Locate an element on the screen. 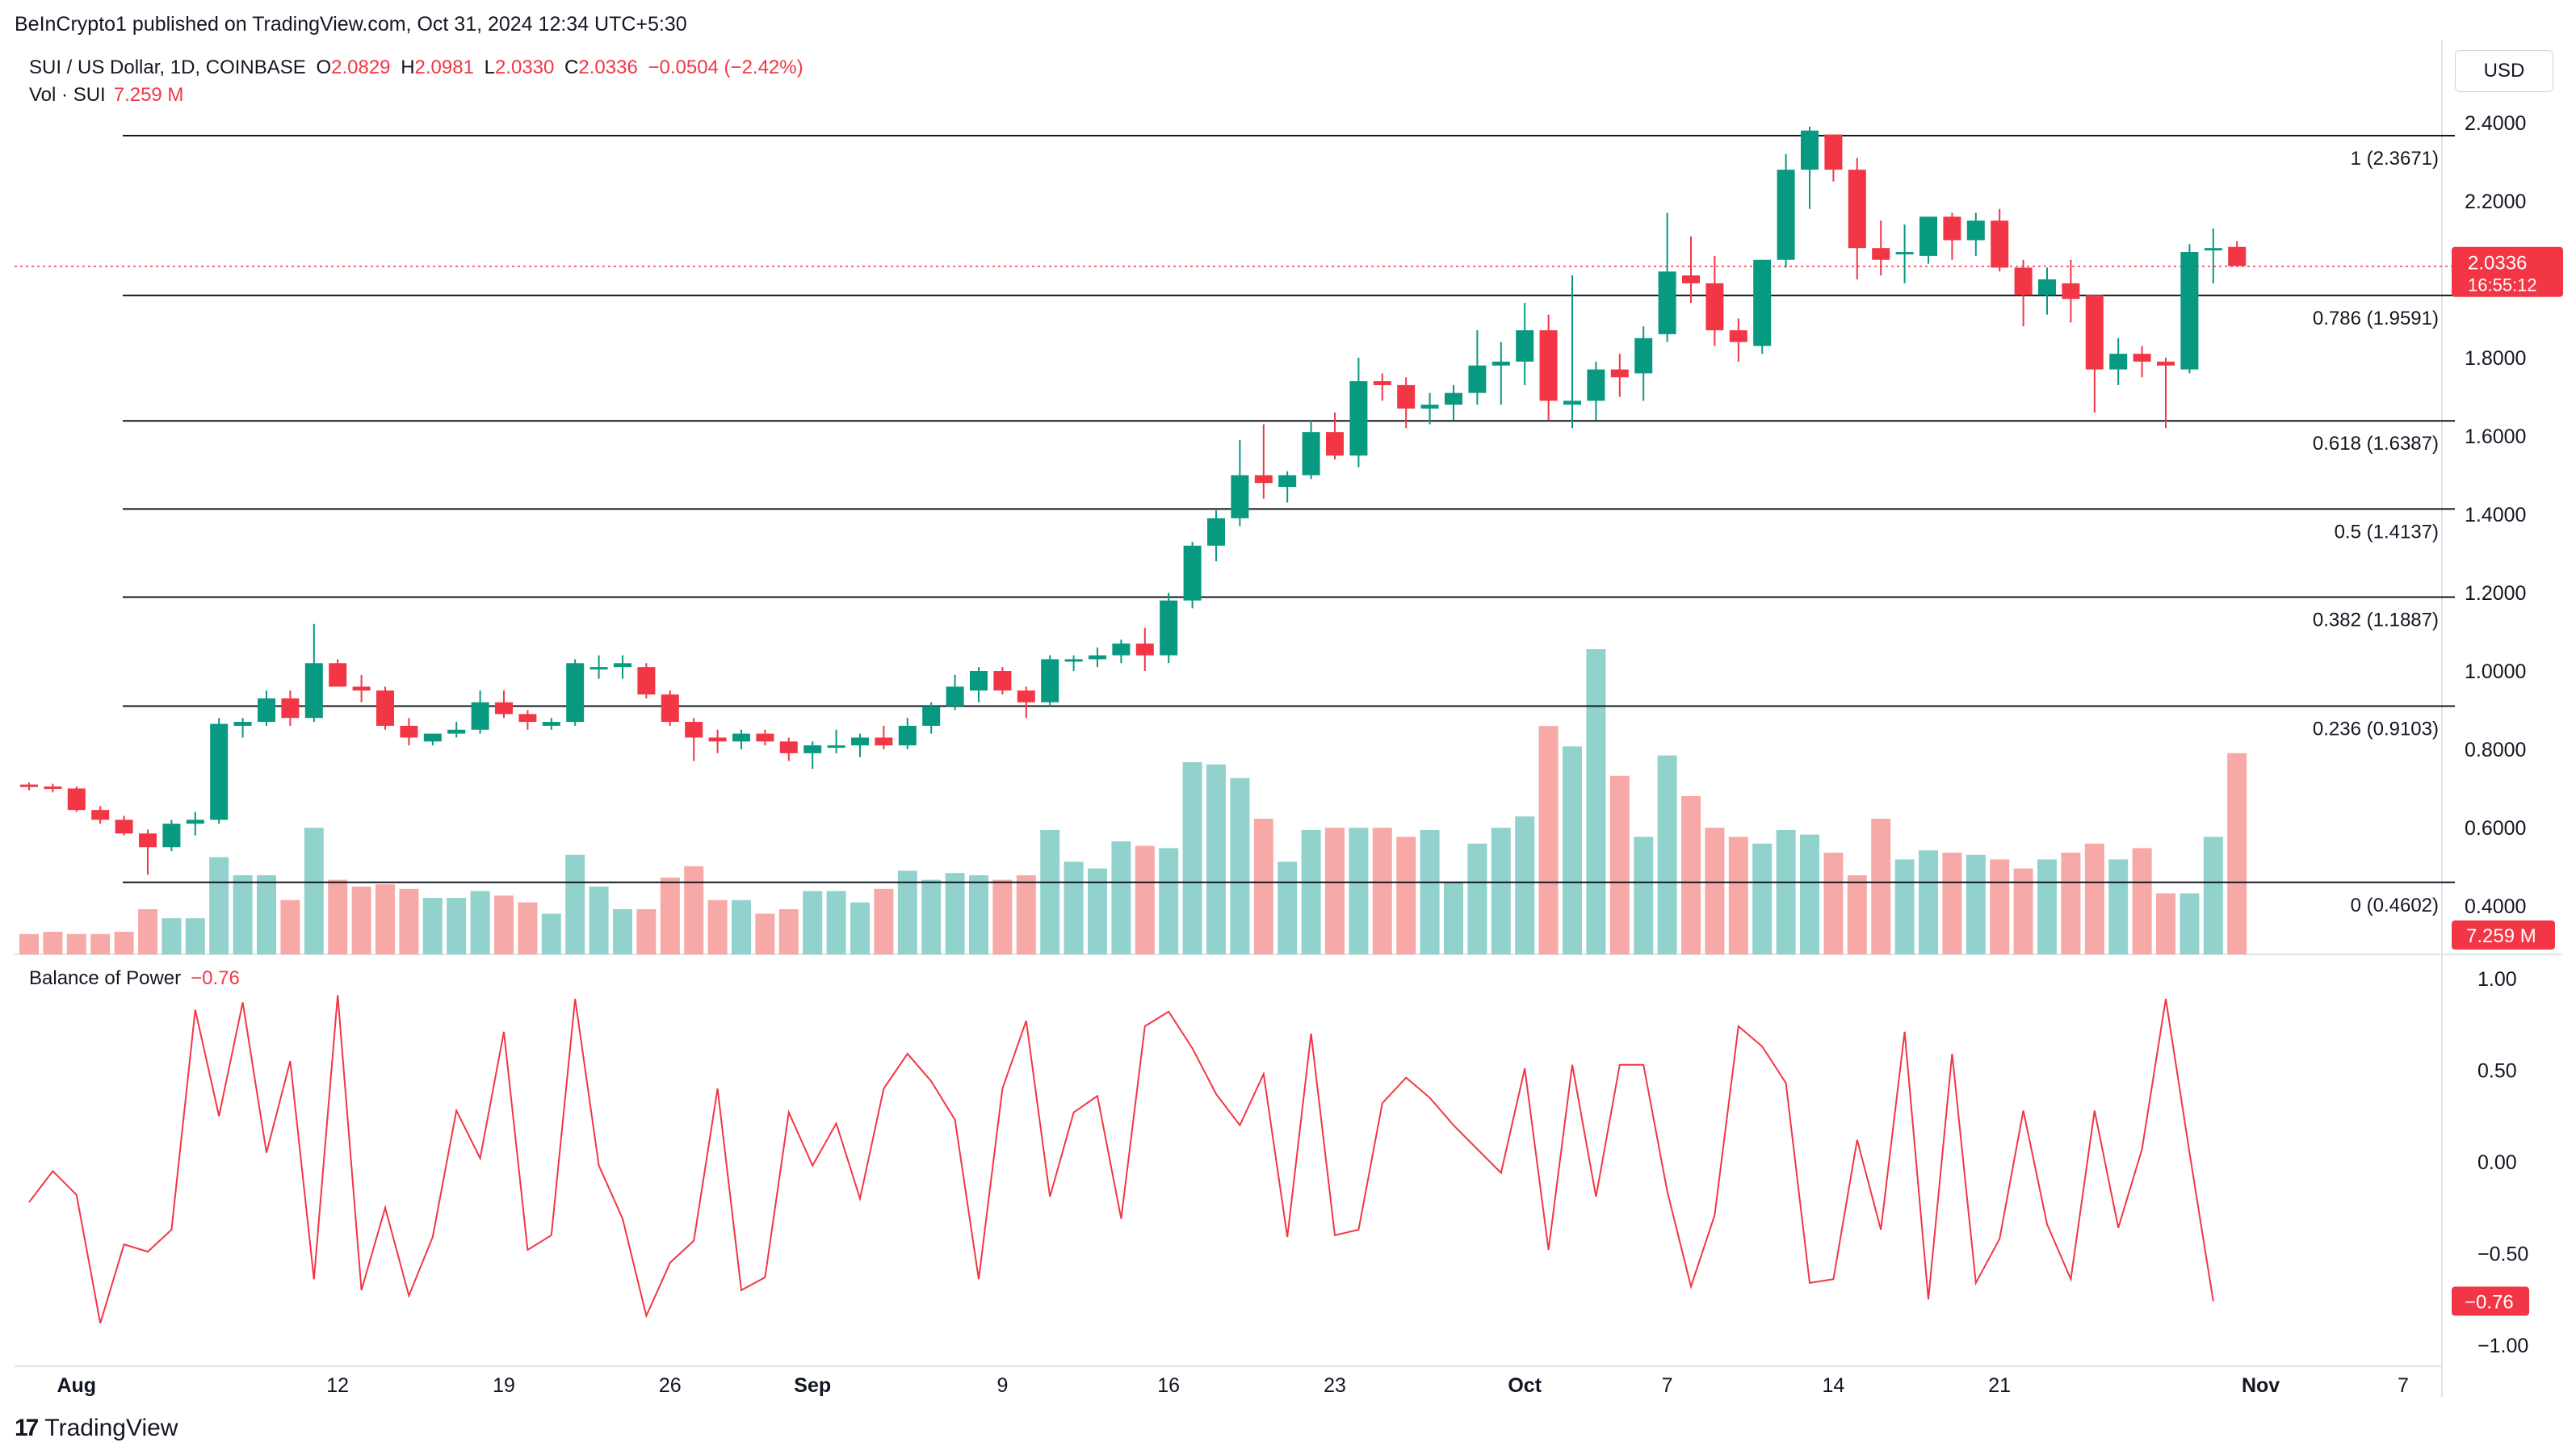 This screenshot has width=2576, height=1455. price-tick-label: 1.2000 is located at coordinates (2495, 593).